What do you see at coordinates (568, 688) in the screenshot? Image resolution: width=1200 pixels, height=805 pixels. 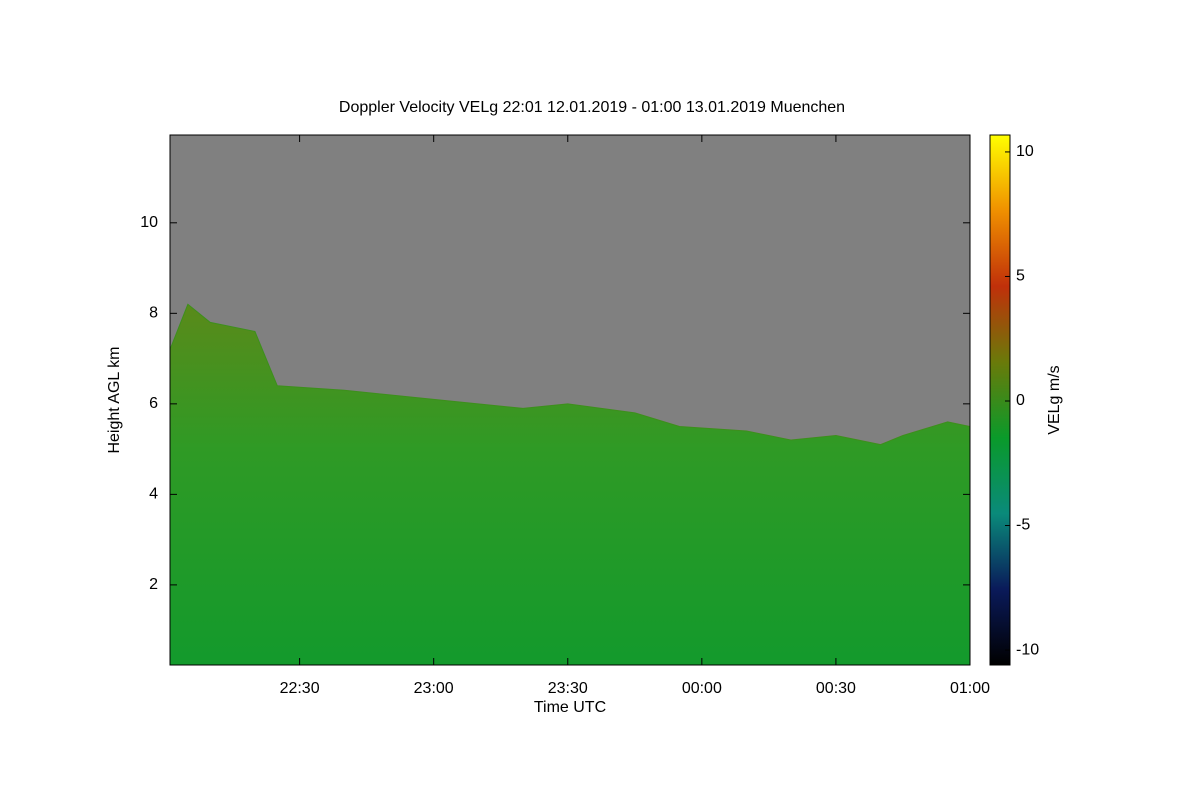 I see `x-tick-label: 23:30` at bounding box center [568, 688].